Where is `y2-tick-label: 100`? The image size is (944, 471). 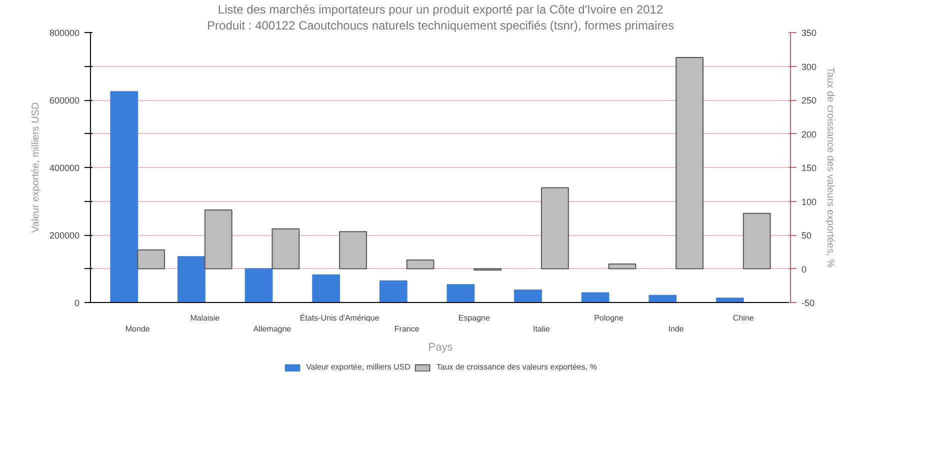
y2-tick-label: 100 is located at coordinates (809, 201).